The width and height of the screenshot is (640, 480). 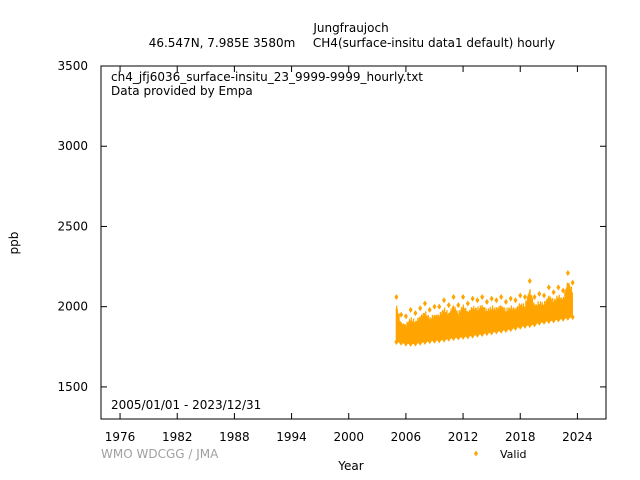 I want to click on x-axis-label: Year, so click(x=350, y=466).